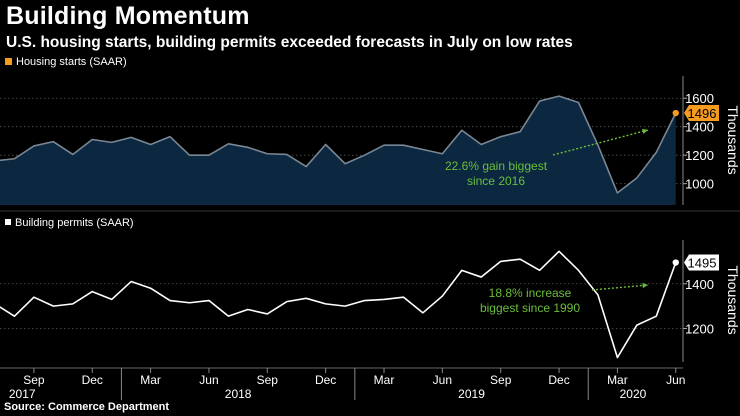 Image resolution: width=740 pixels, height=416 pixels. What do you see at coordinates (645, 131) in the screenshot?
I see `starts-annotation-arrowhead` at bounding box center [645, 131].